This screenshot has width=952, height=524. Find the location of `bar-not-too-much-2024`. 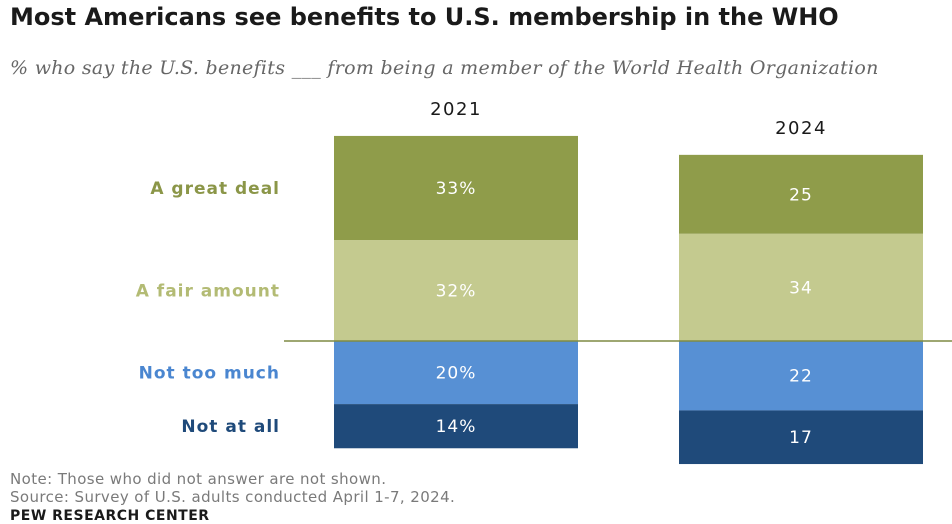

bar-not-too-much-2024 is located at coordinates (801, 376).